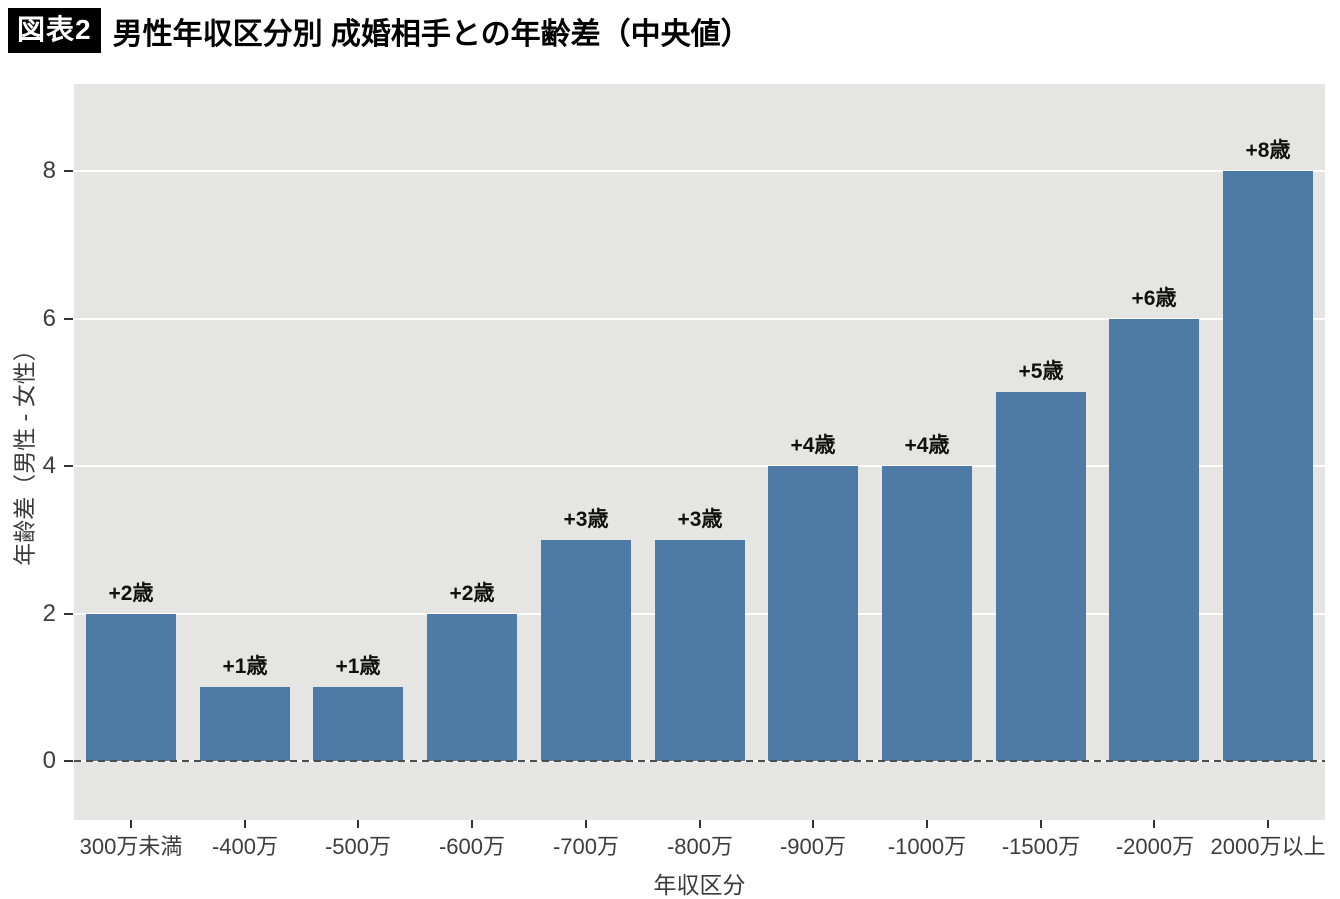  What do you see at coordinates (358, 846) in the screenshot?
I see `x-tick-label: -500万` at bounding box center [358, 846].